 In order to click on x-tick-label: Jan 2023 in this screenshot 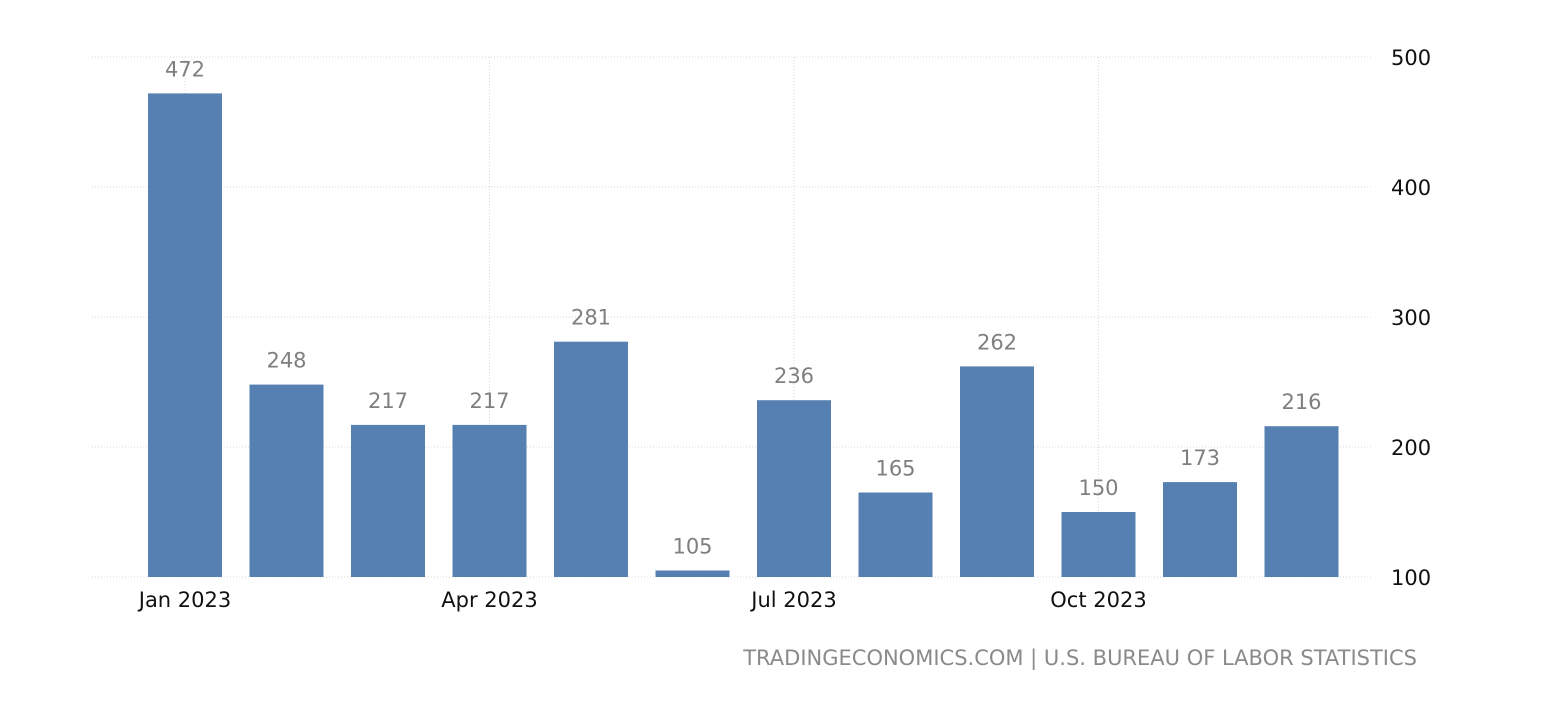, I will do `click(184, 600)`.